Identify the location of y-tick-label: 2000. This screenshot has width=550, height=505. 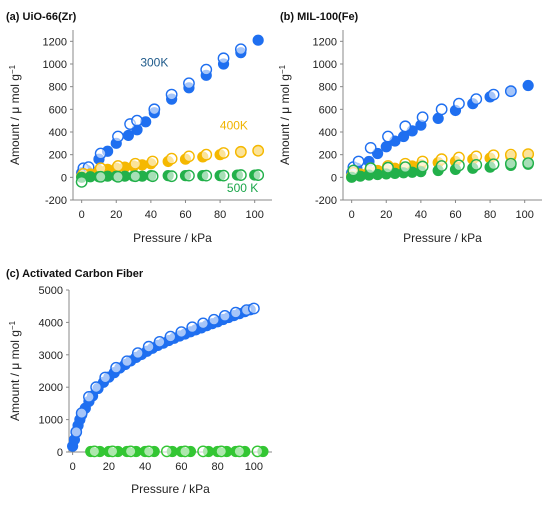
(51, 388).